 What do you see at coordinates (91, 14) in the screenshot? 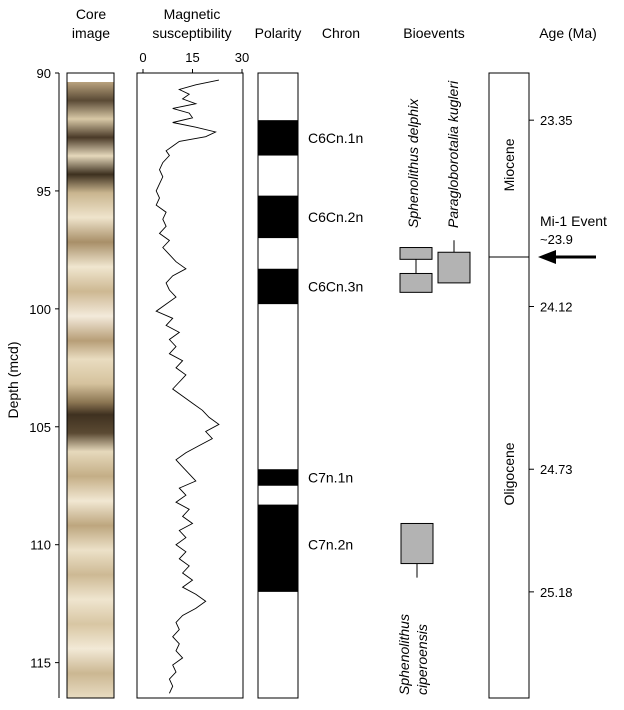
I see `header-core-line1: Core` at bounding box center [91, 14].